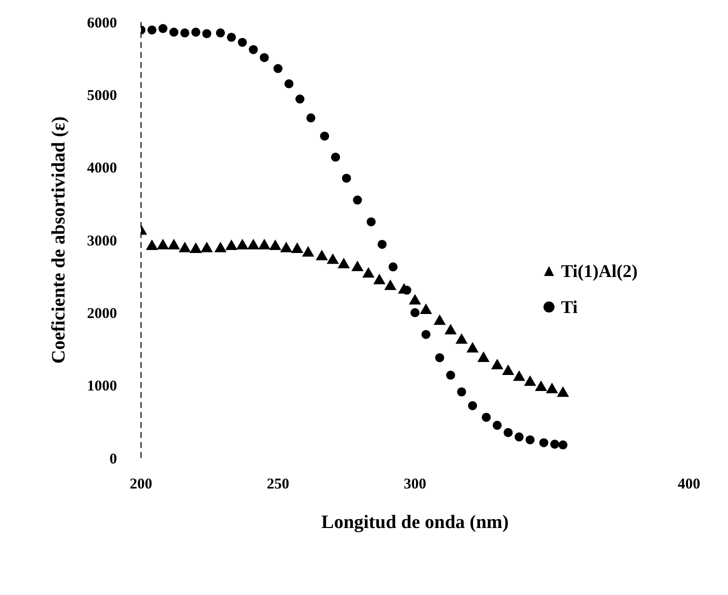 Image resolution: width=728 pixels, height=595 pixels. Describe the element at coordinates (415, 522) in the screenshot. I see `x-axis-title: Longitud de onda (nm)` at that location.